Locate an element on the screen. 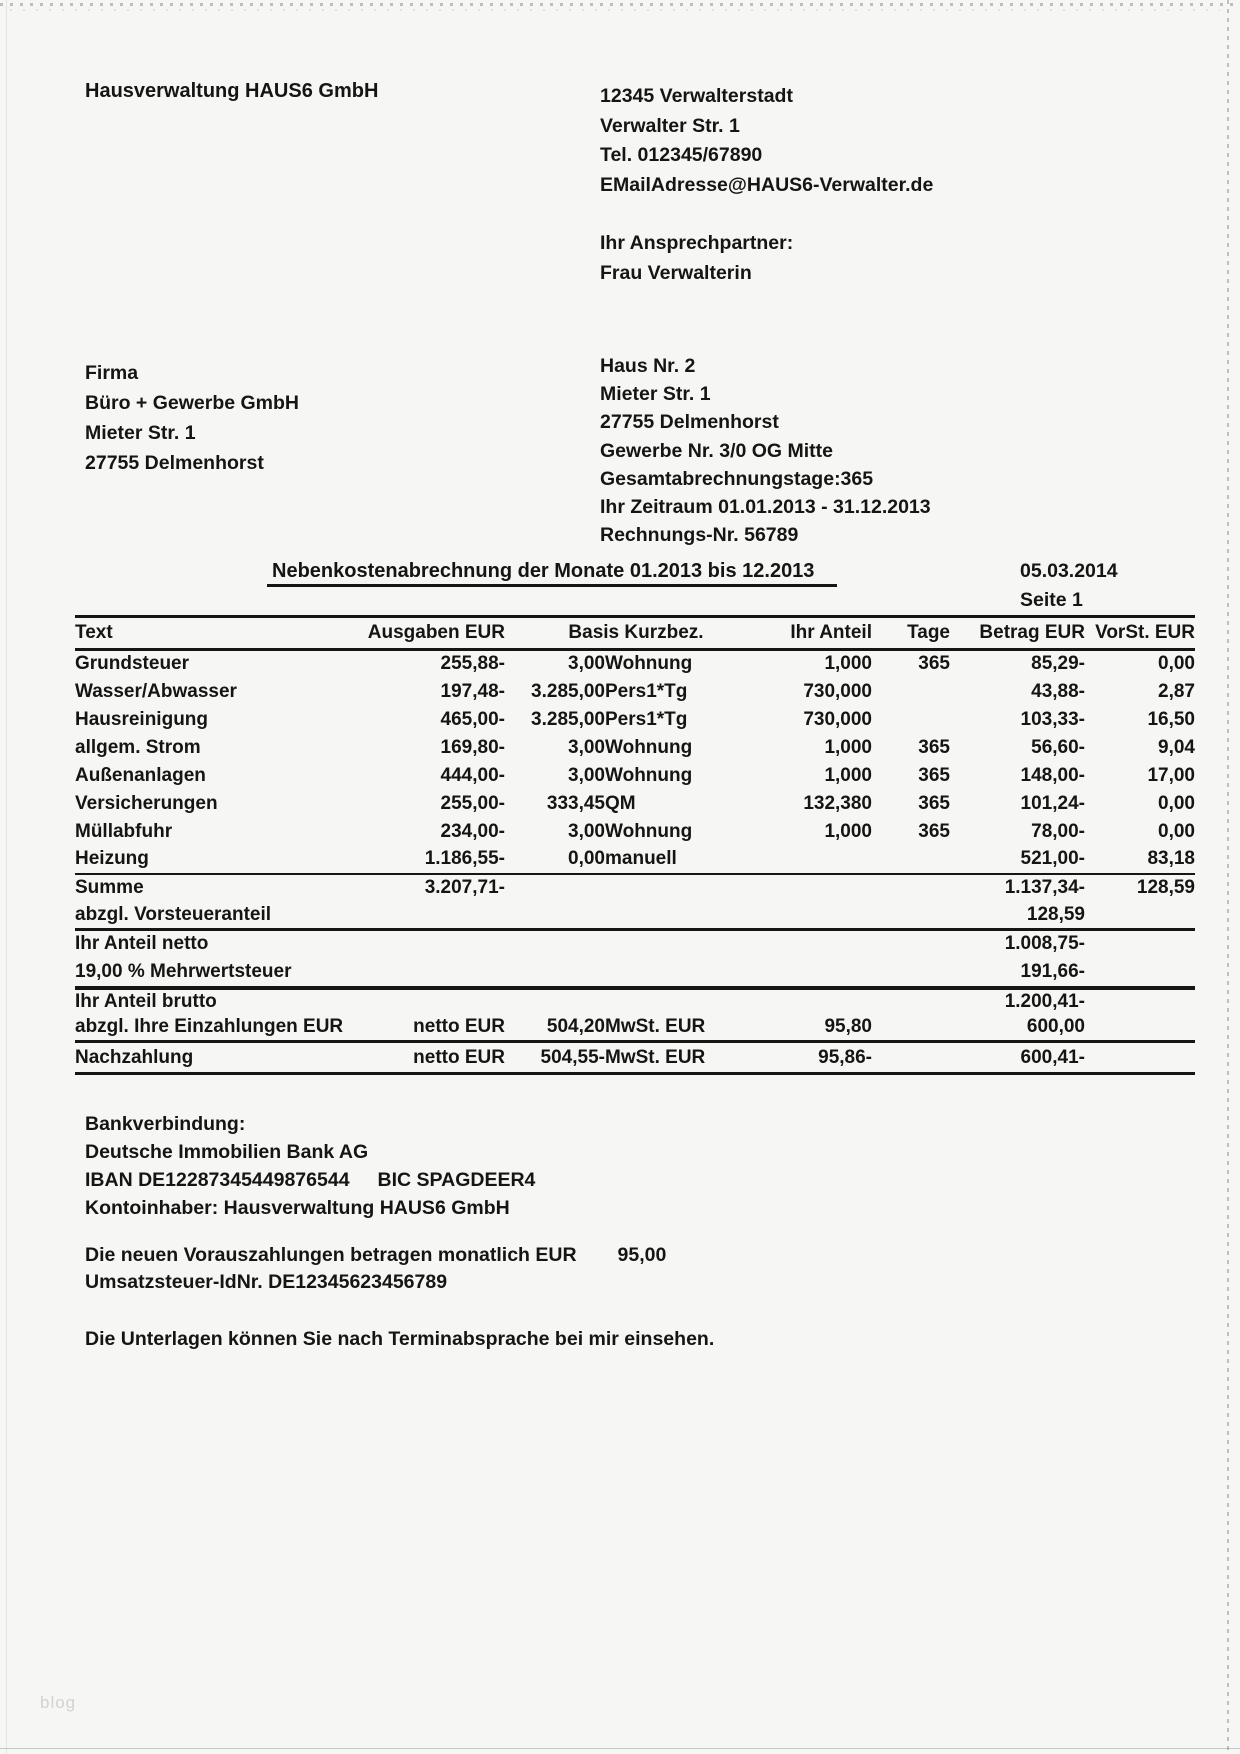 Image resolution: width=1240 pixels, height=1754 pixels. cell-betrag: 85,29- is located at coordinates (1058, 664).